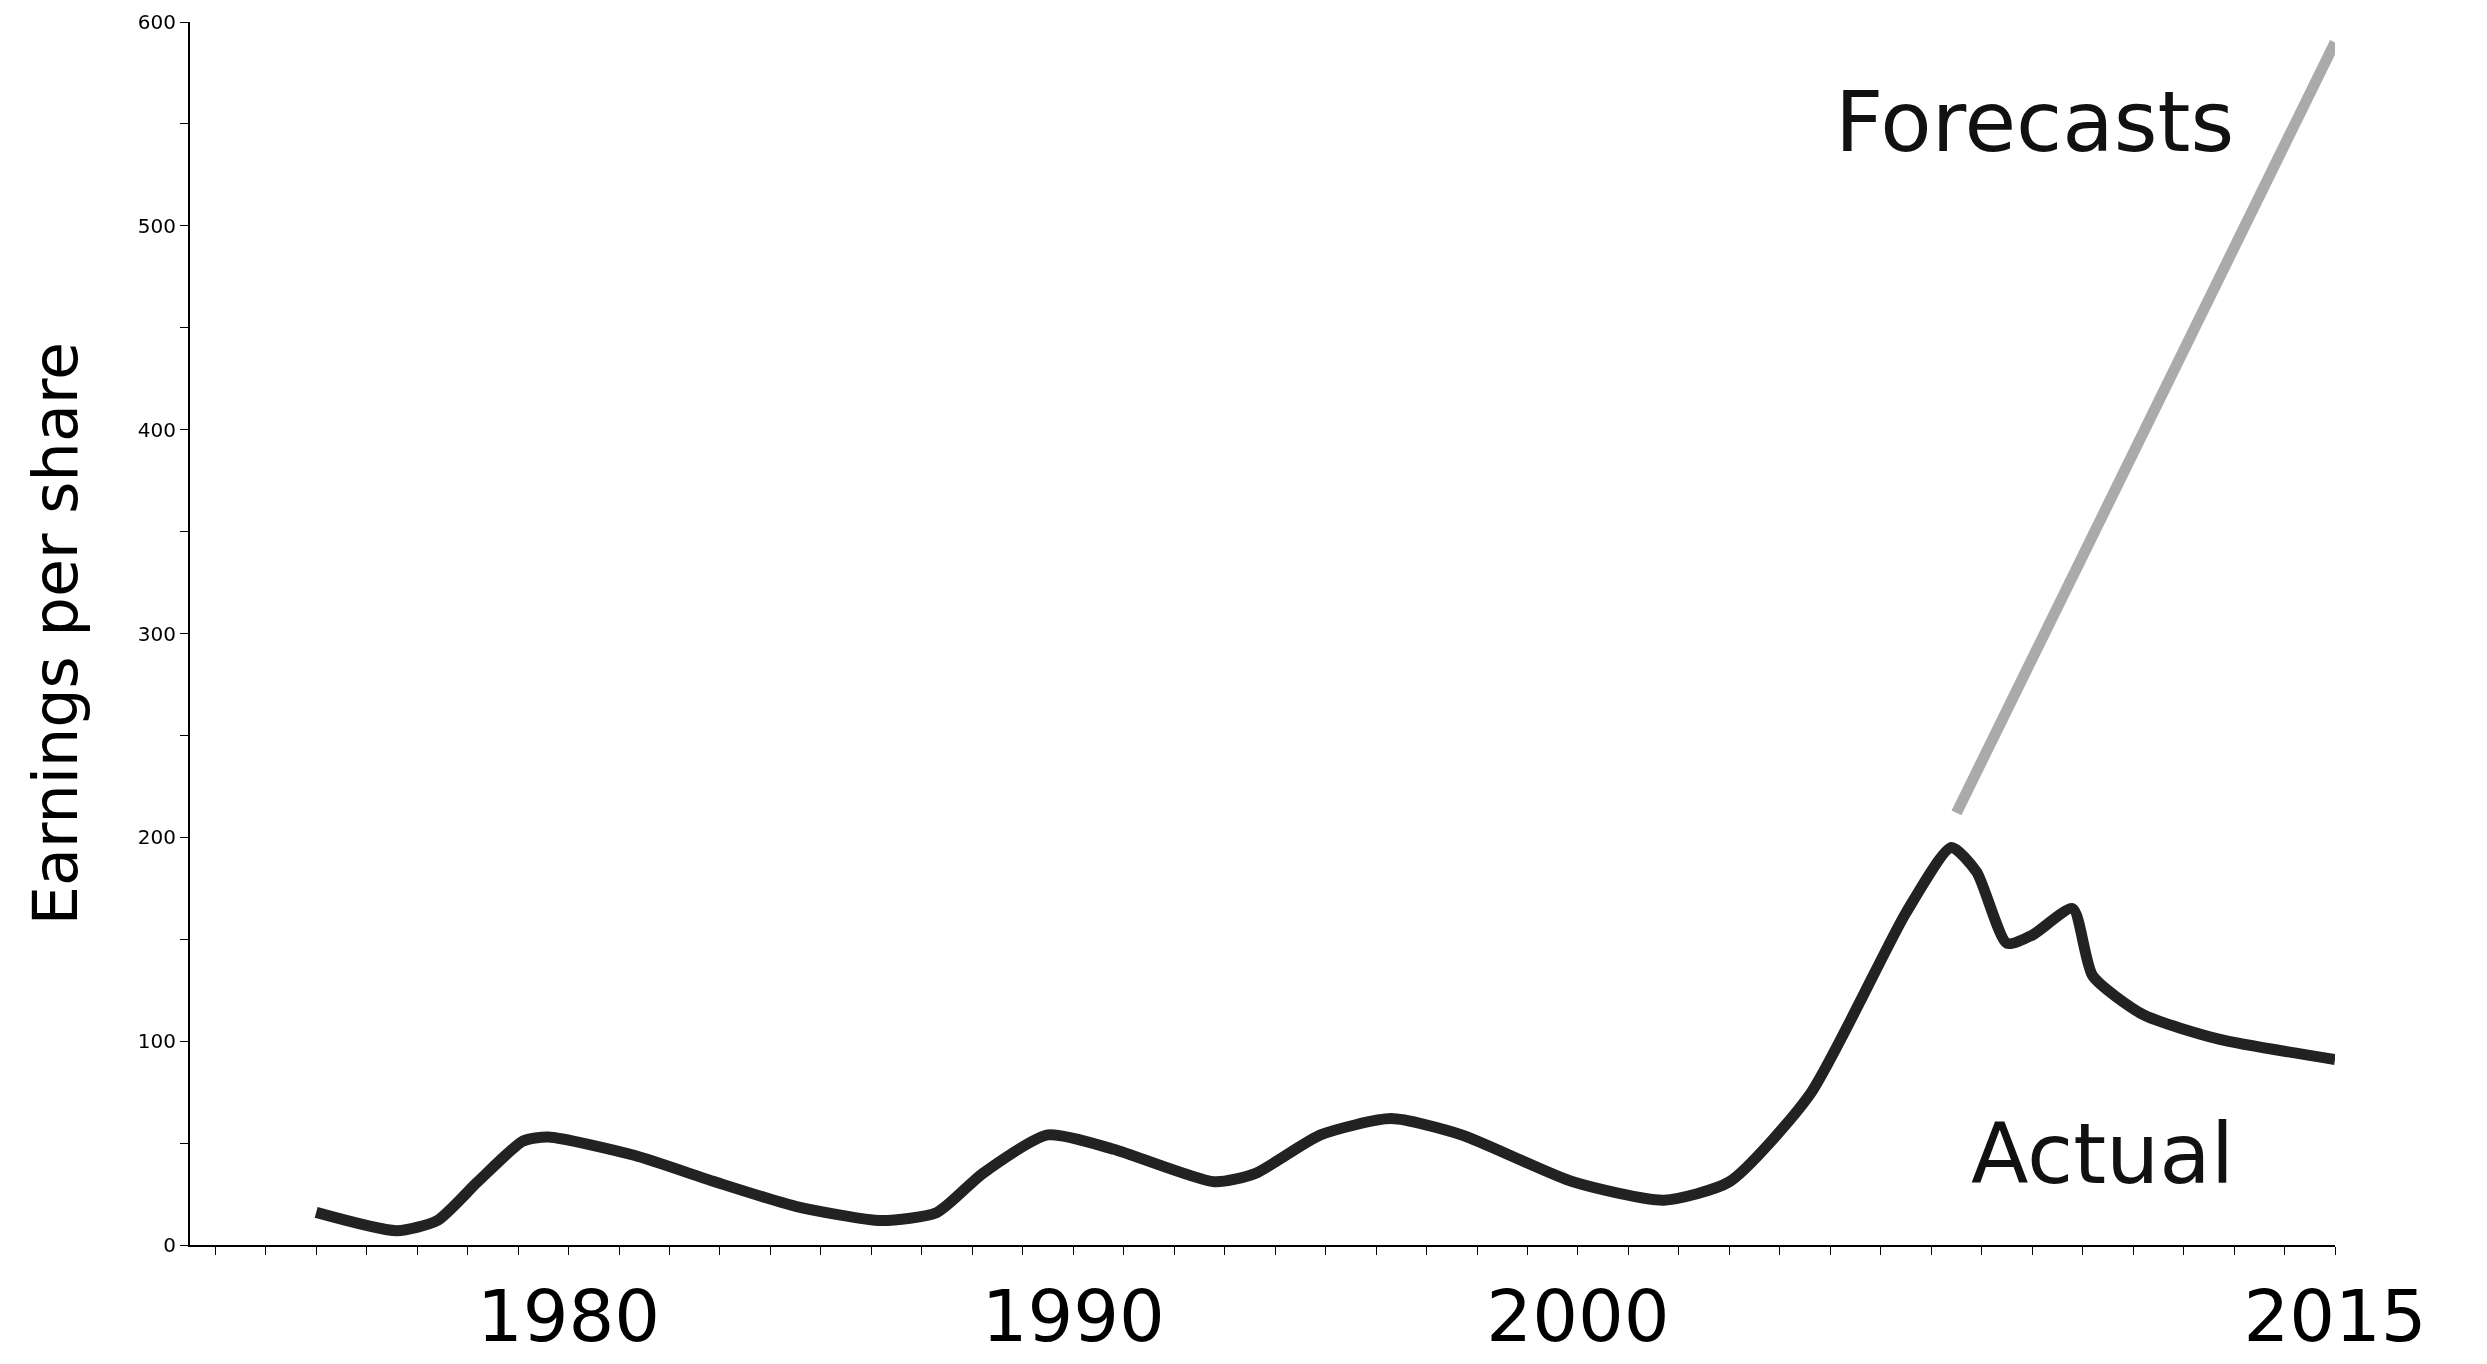  I want to click on y-tick-label: 300, so click(156, 633).